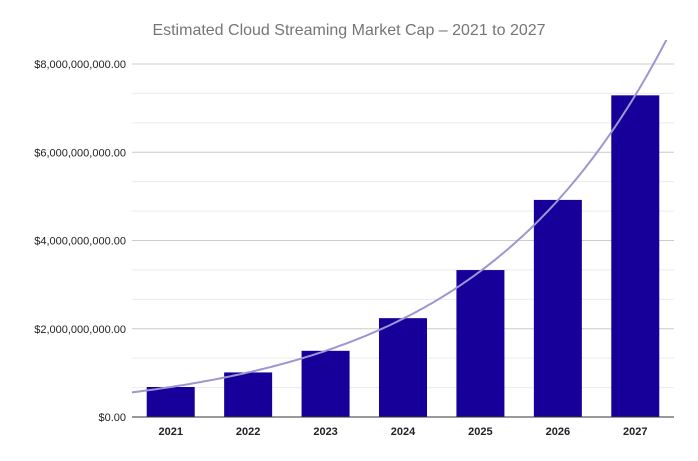 The height and width of the screenshot is (461, 698). What do you see at coordinates (248, 432) in the screenshot?
I see `x-tick-label: 2022` at bounding box center [248, 432].